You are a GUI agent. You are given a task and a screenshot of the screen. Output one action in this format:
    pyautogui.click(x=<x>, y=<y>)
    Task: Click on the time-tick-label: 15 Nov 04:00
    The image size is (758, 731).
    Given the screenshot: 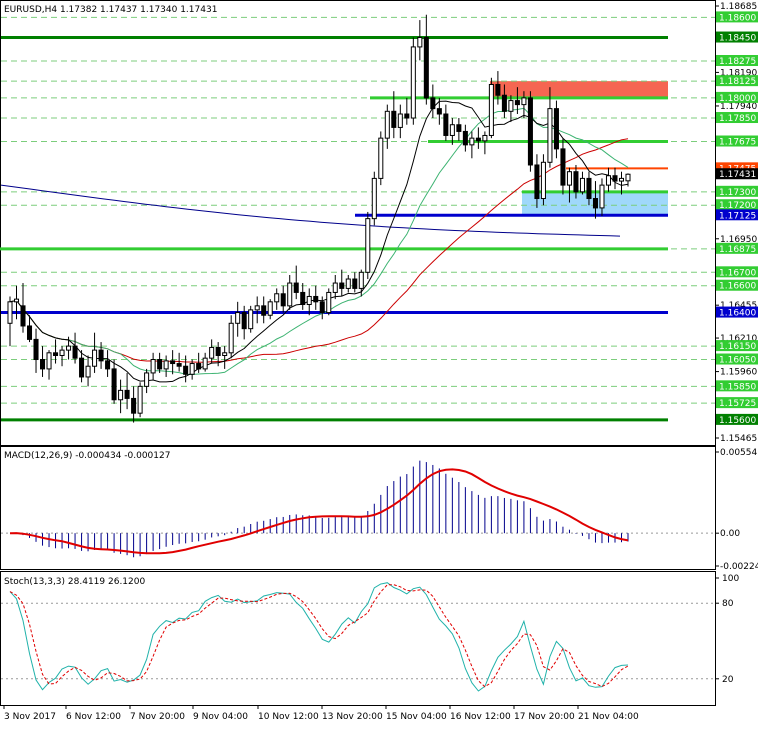 What is the action you would take?
    pyautogui.click(x=416, y=717)
    